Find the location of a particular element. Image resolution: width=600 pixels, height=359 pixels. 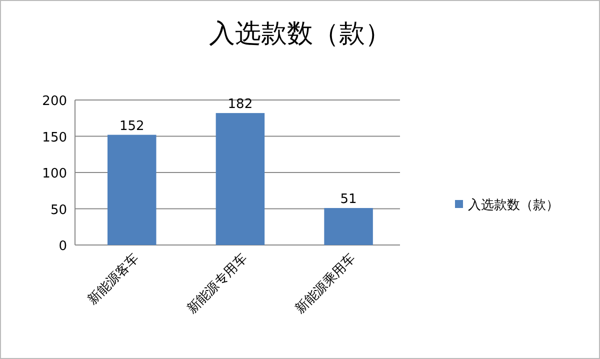

data-label: 182 is located at coordinates (240, 104).